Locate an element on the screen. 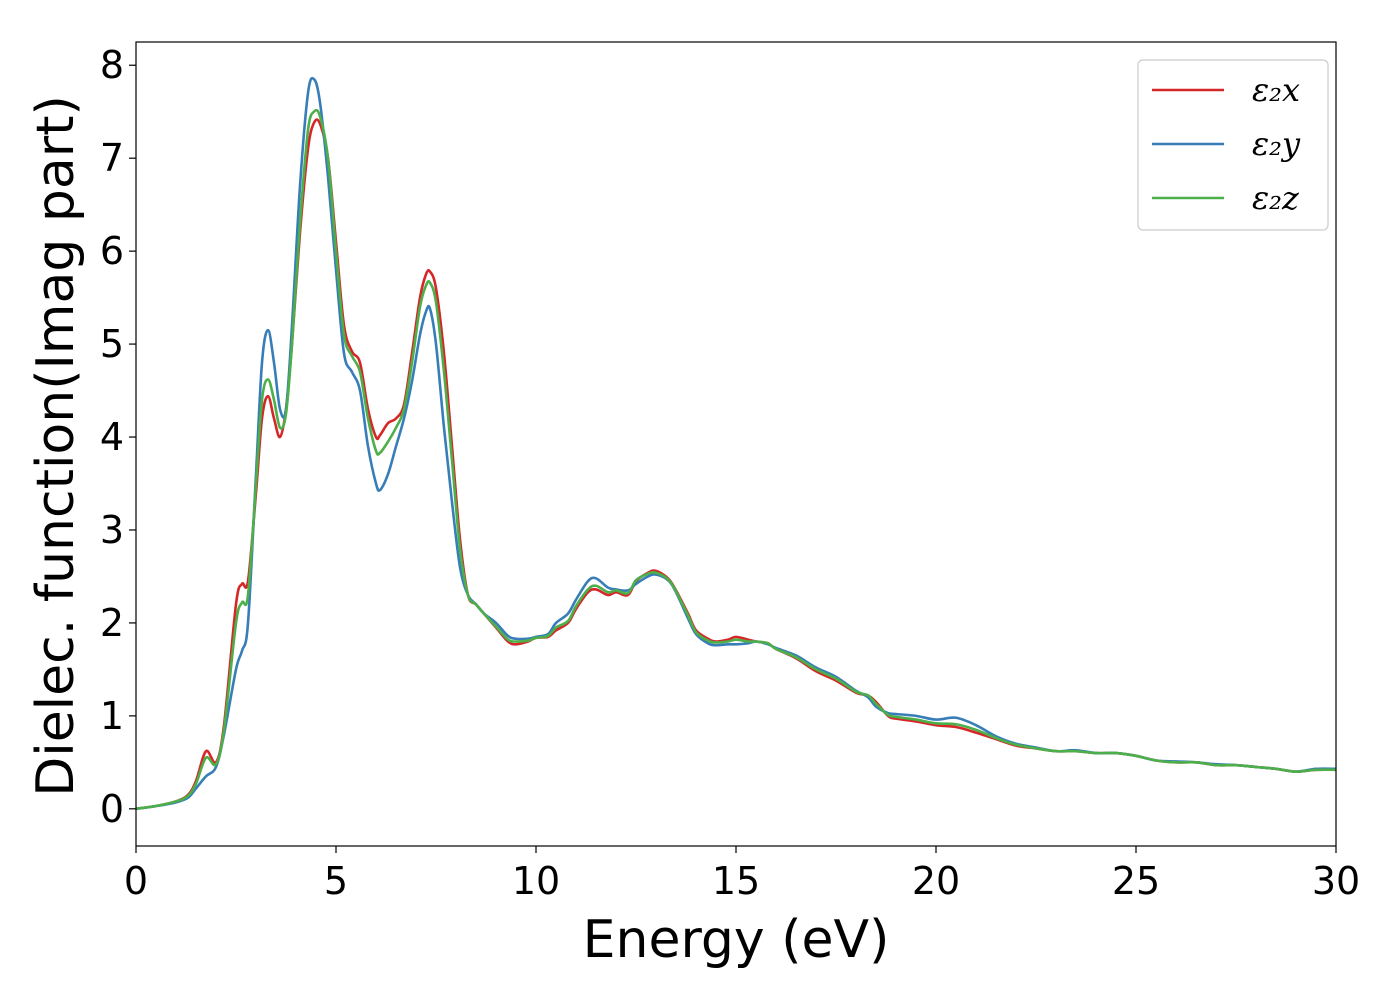  y-tick-label: 0 is located at coordinates (112, 809).